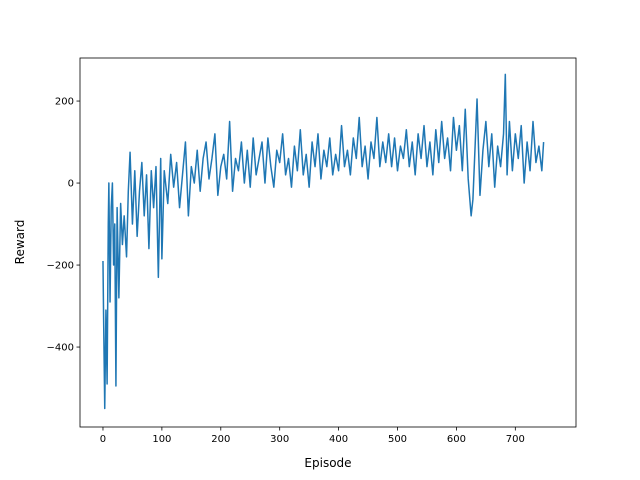 The height and width of the screenshot is (480, 640). Describe the element at coordinates (20, 242) in the screenshot. I see `y-axis-label: Reward` at that location.